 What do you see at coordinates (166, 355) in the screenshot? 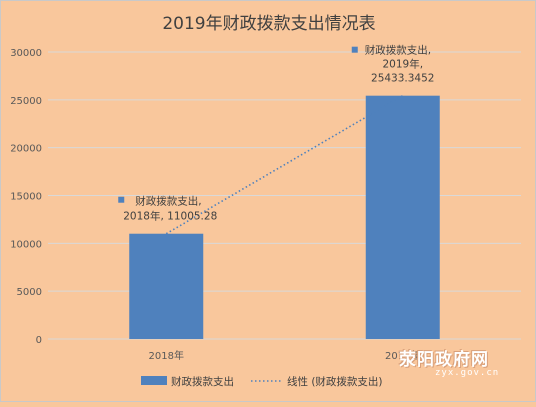
I see `x-tick-label: 2018年` at bounding box center [166, 355].